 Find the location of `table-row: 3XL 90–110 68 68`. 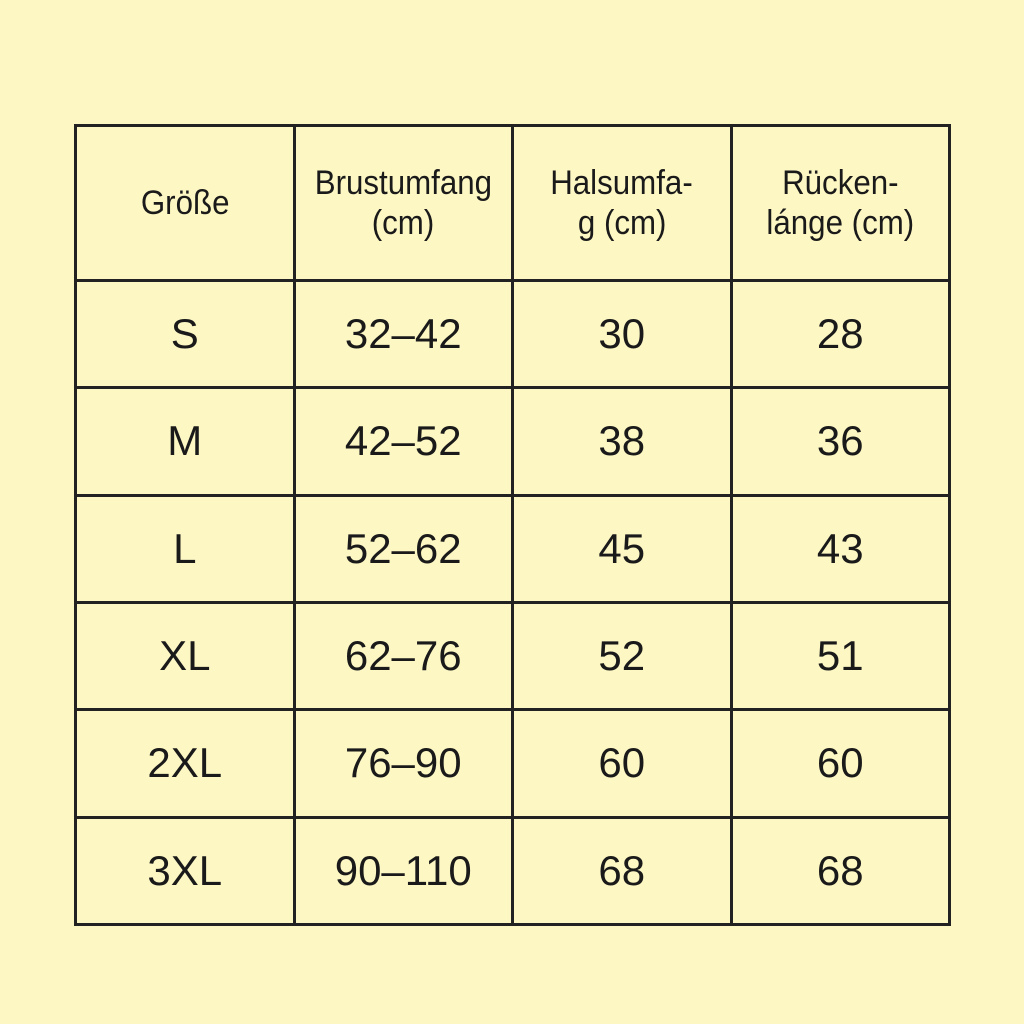

table-row: 3XL 90–110 68 68 is located at coordinates (512, 871).